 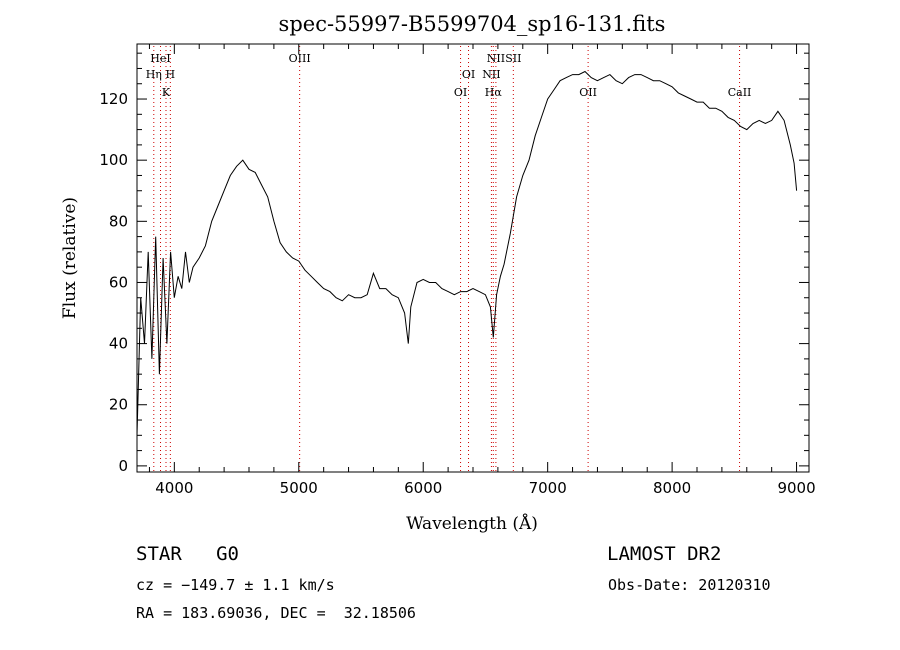 What do you see at coordinates (513, 58) in the screenshot?
I see `line-marker-label: SII` at bounding box center [513, 58].